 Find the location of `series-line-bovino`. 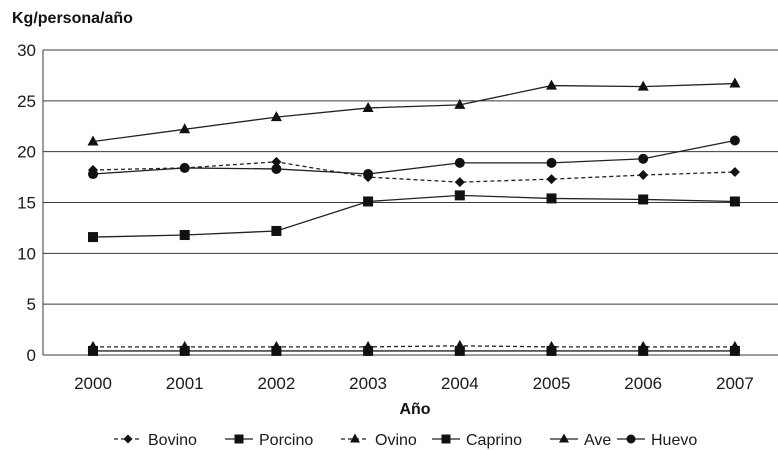

series-line-bovino is located at coordinates (413, 172).